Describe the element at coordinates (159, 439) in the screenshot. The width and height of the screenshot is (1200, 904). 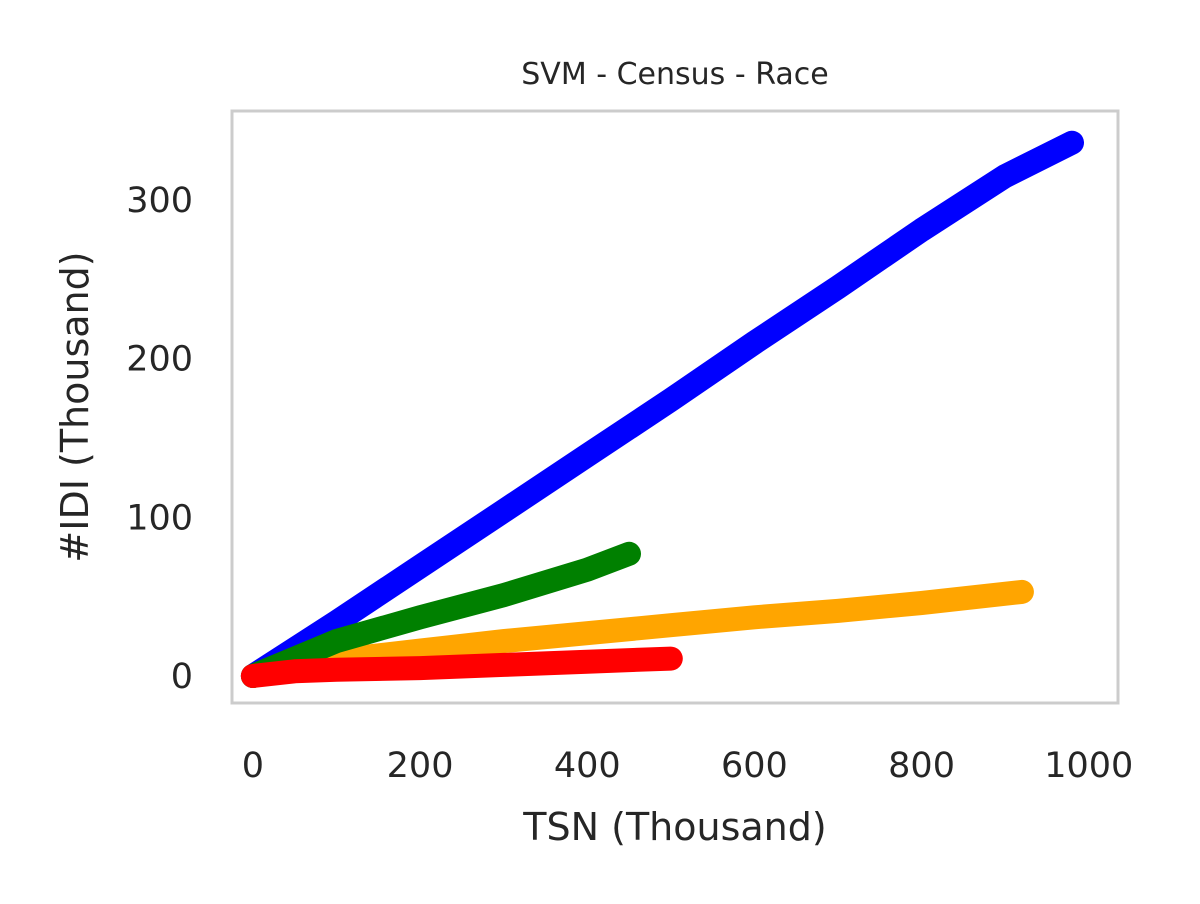
I see `y-tick-labels: 0 100 200 300` at that location.